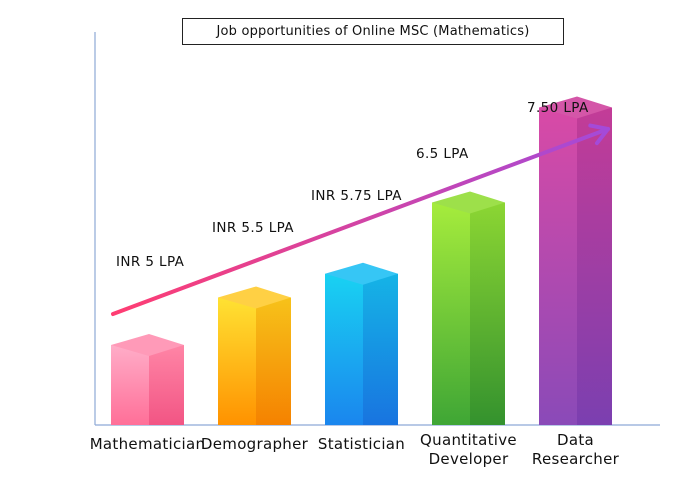 This screenshot has height=500, width=700. Describe the element at coordinates (254, 444) in the screenshot. I see `category-label: Demographer` at that location.